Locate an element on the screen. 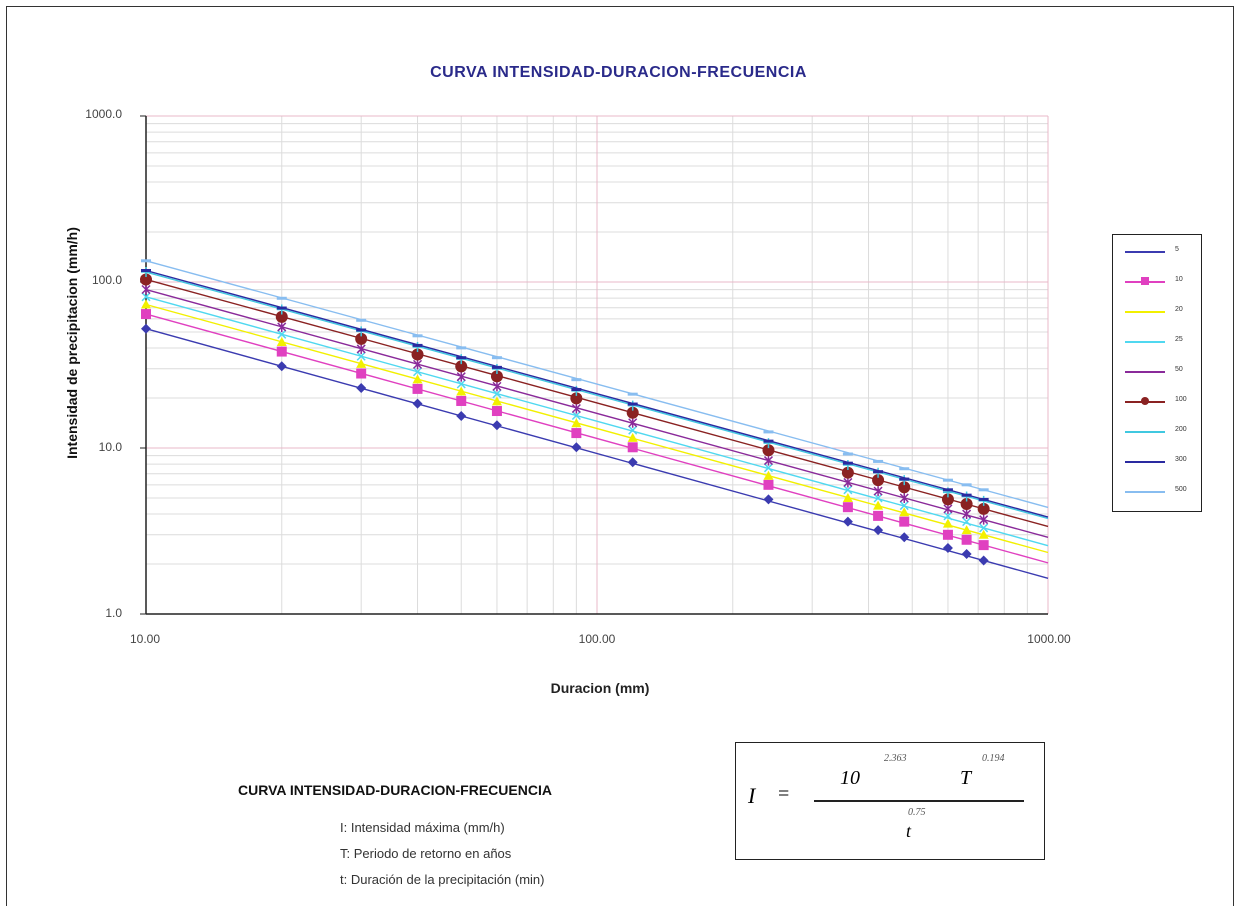 This screenshot has height=906, width=1237. legend-item: 50 is located at coordinates (1157, 372).